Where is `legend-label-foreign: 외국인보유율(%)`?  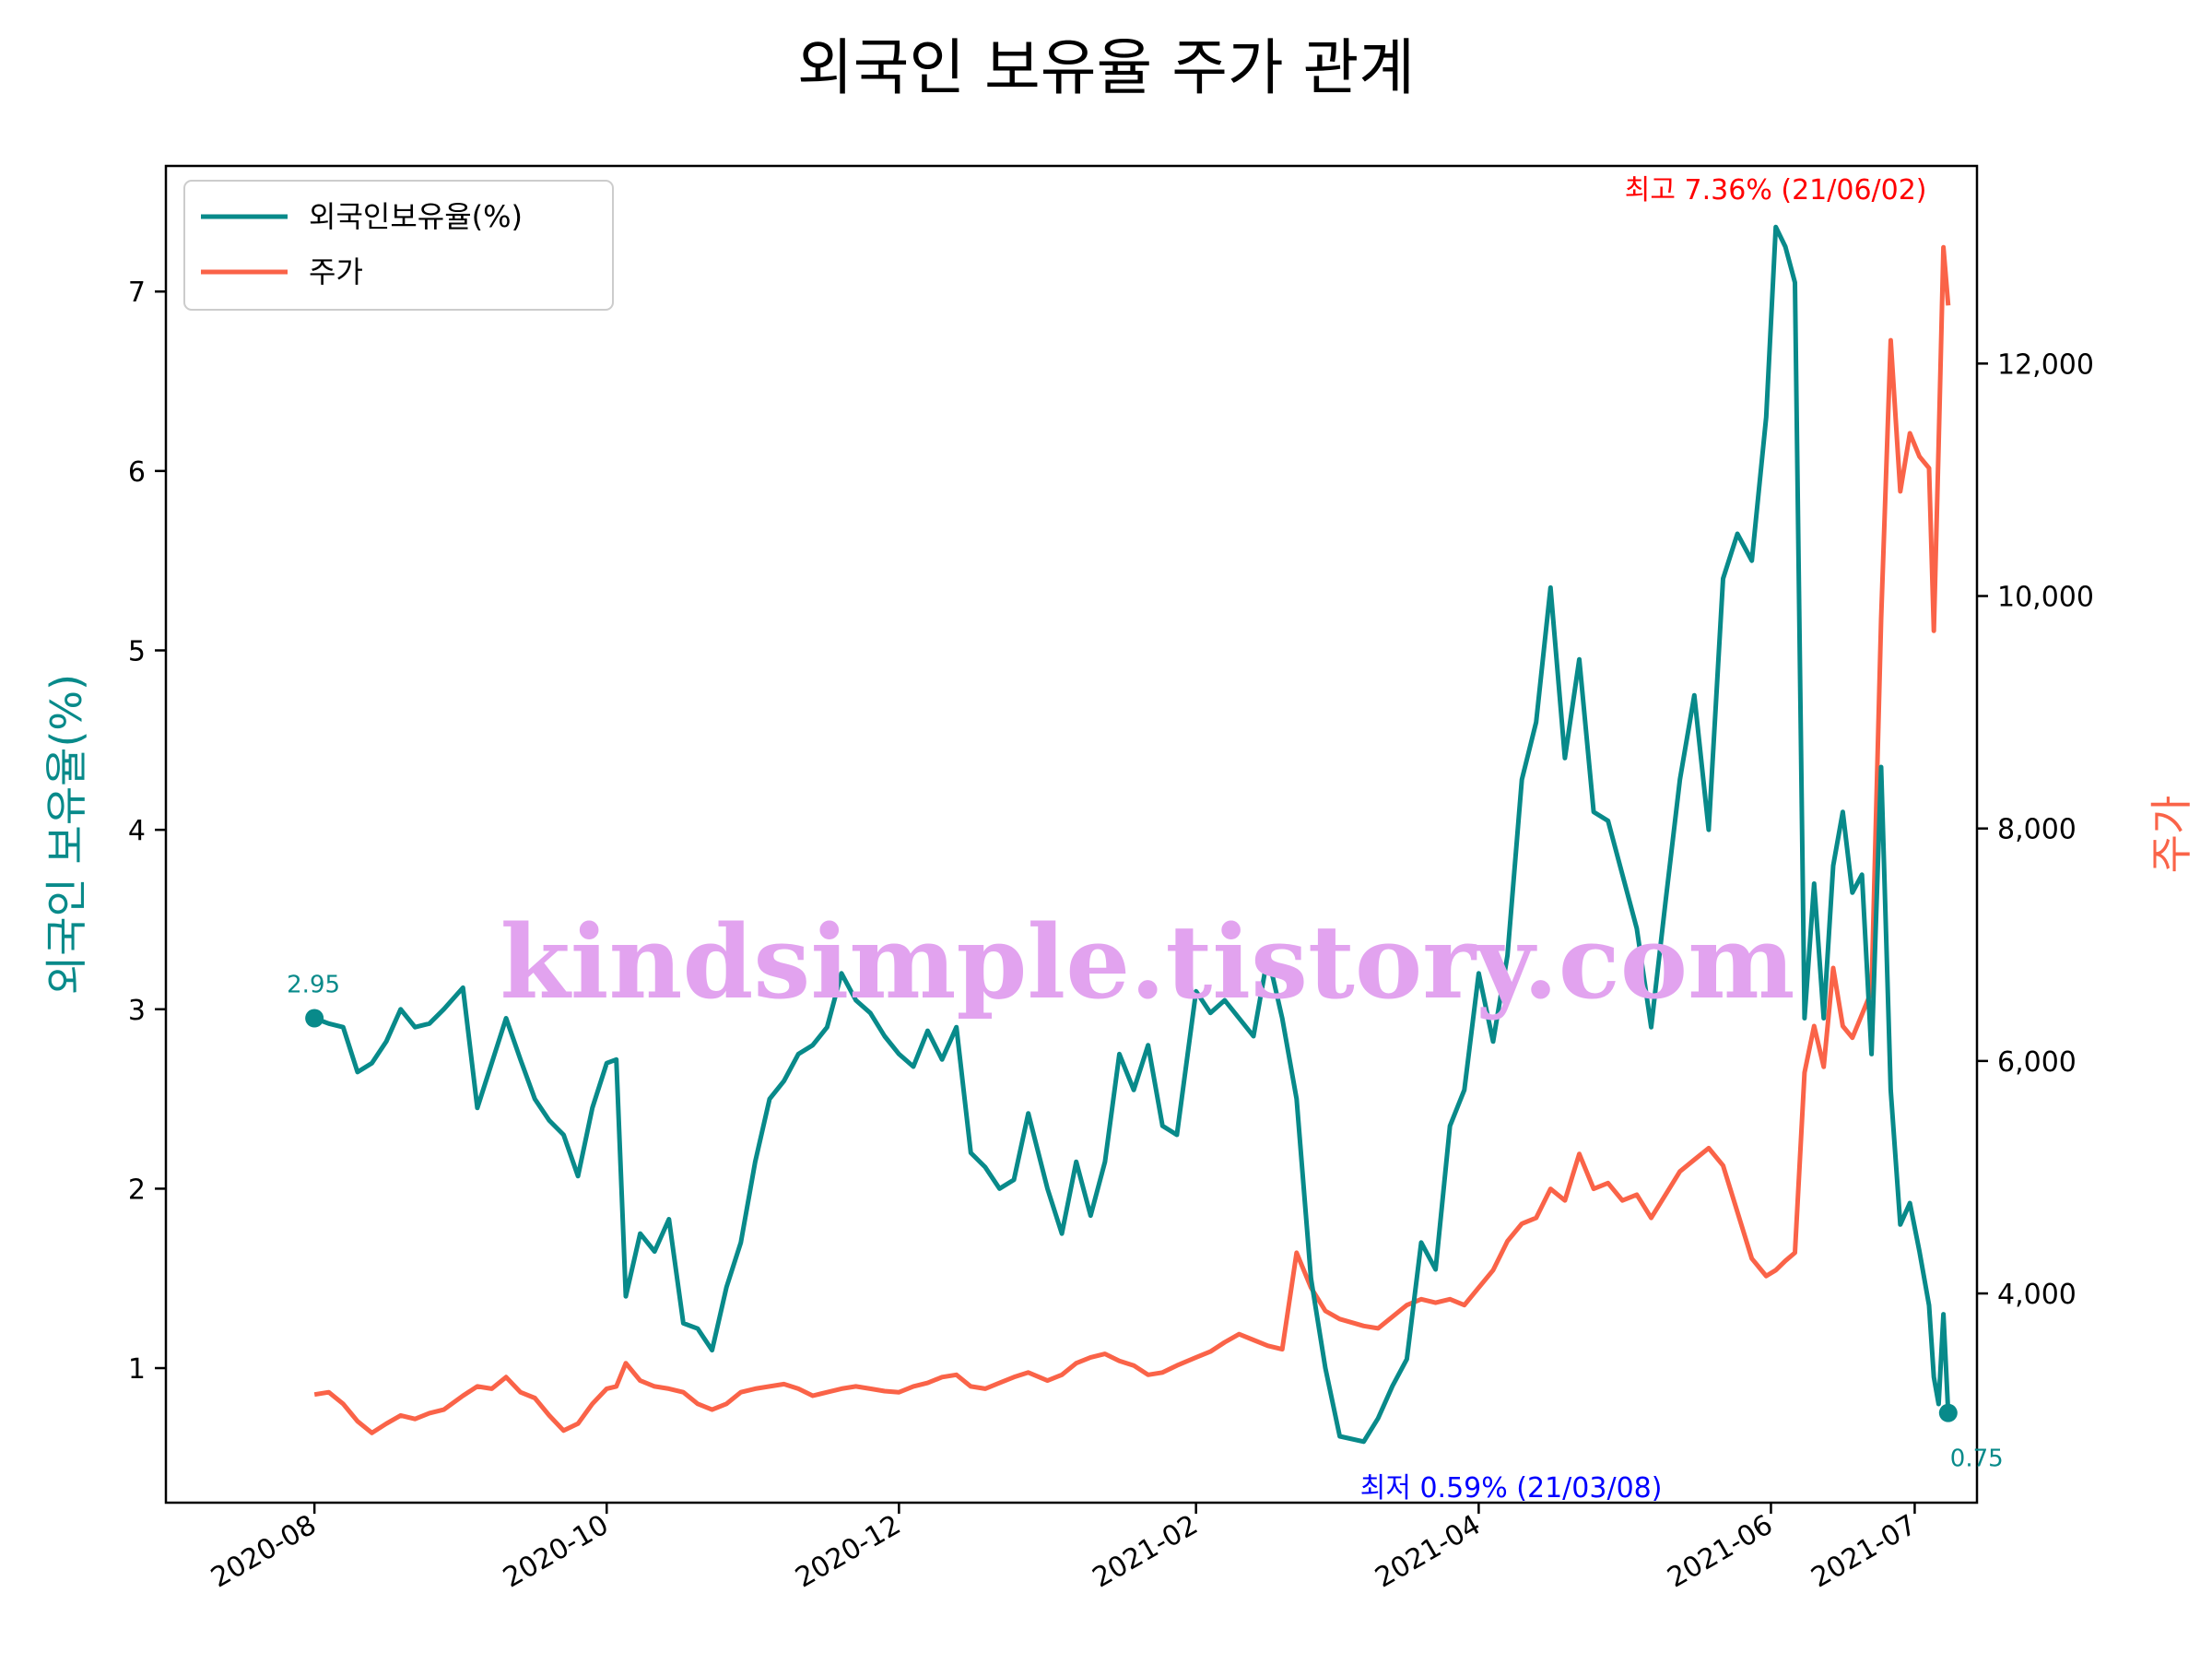 legend-label-foreign: 외국인보유율(%) is located at coordinates (416, 216).